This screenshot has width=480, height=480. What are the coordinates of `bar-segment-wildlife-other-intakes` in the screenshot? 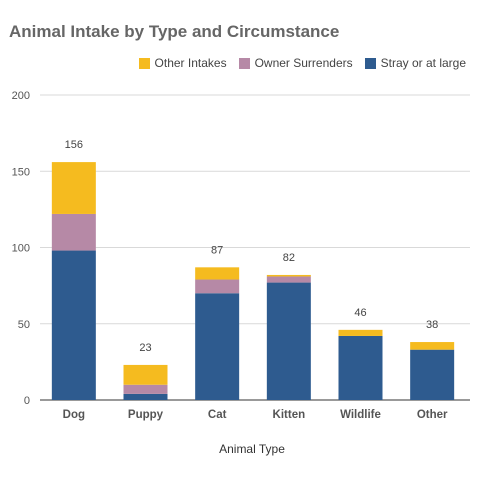 It's located at (360, 332).